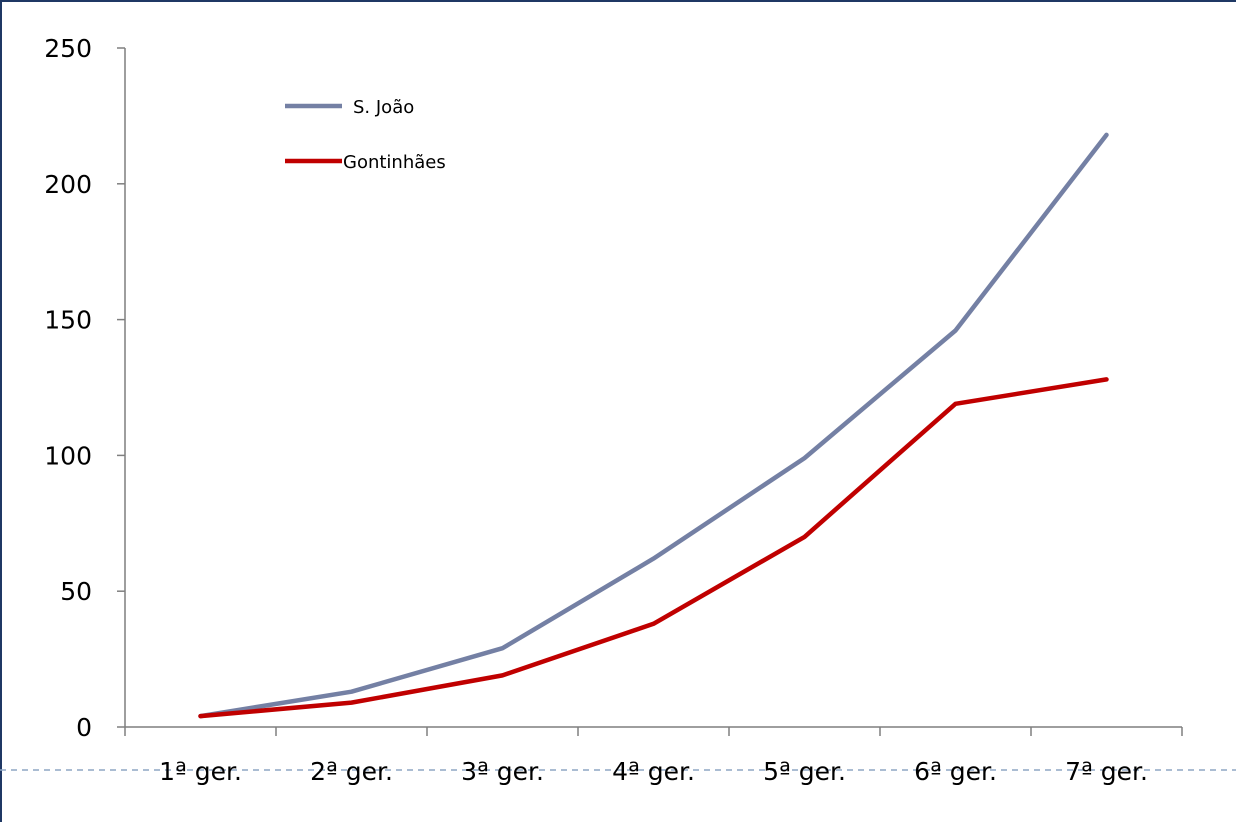  What do you see at coordinates (200, 771) in the screenshot?
I see `x-category-label: 1ª ger.` at bounding box center [200, 771].